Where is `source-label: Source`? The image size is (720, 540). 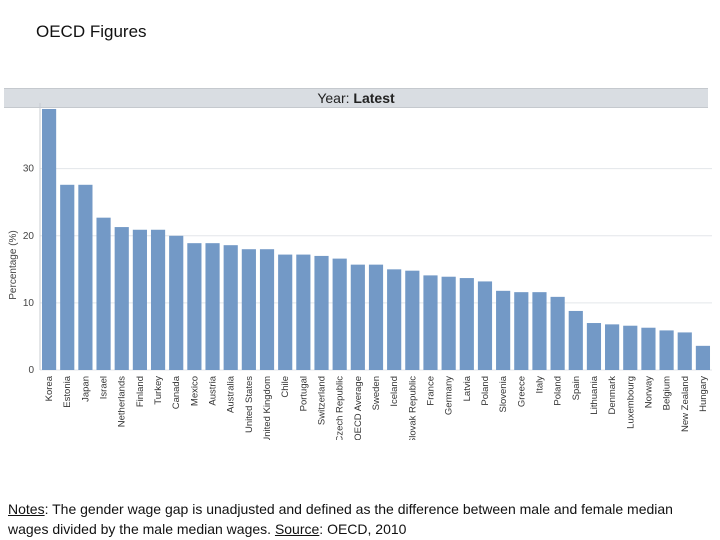
source-label: Source is located at coordinates (297, 529).